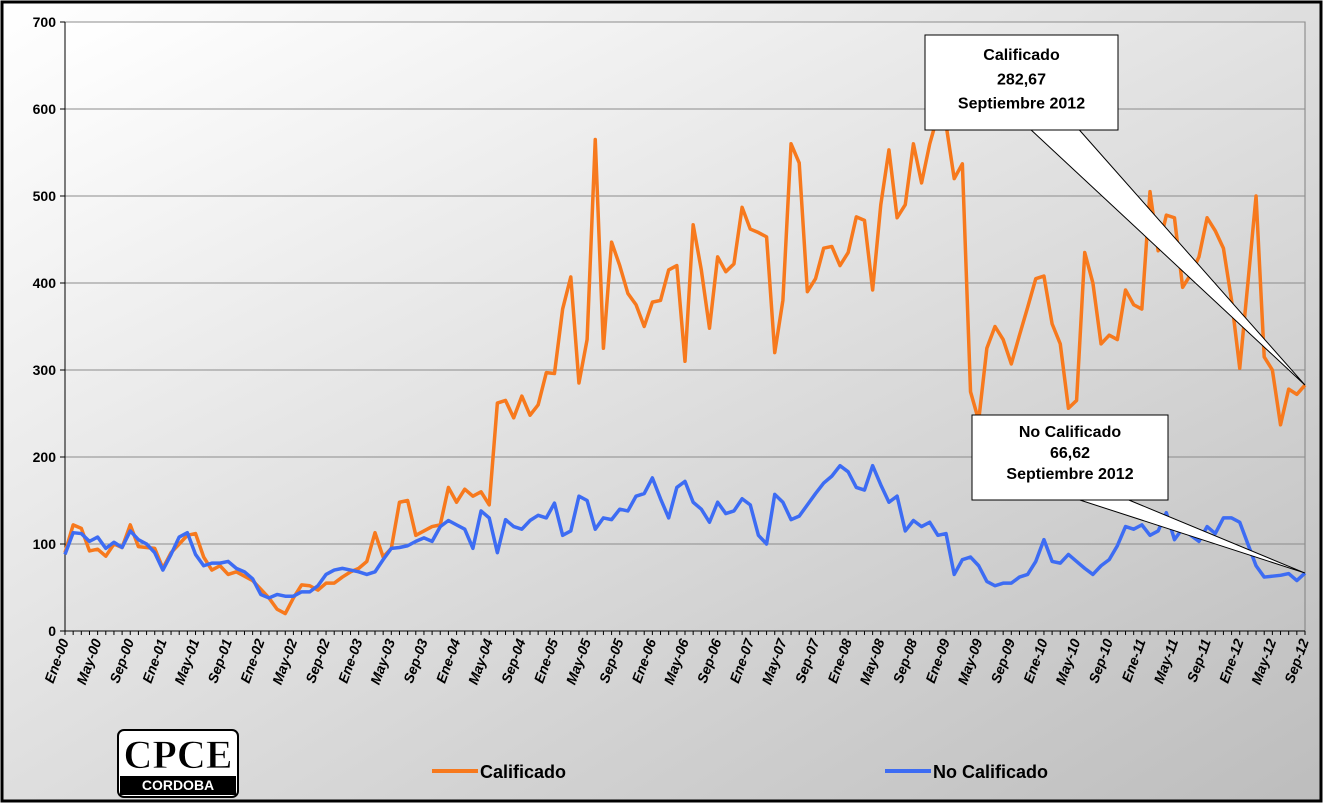 The image size is (1323, 808). I want to click on y-tick-label: 300, so click(45, 370).